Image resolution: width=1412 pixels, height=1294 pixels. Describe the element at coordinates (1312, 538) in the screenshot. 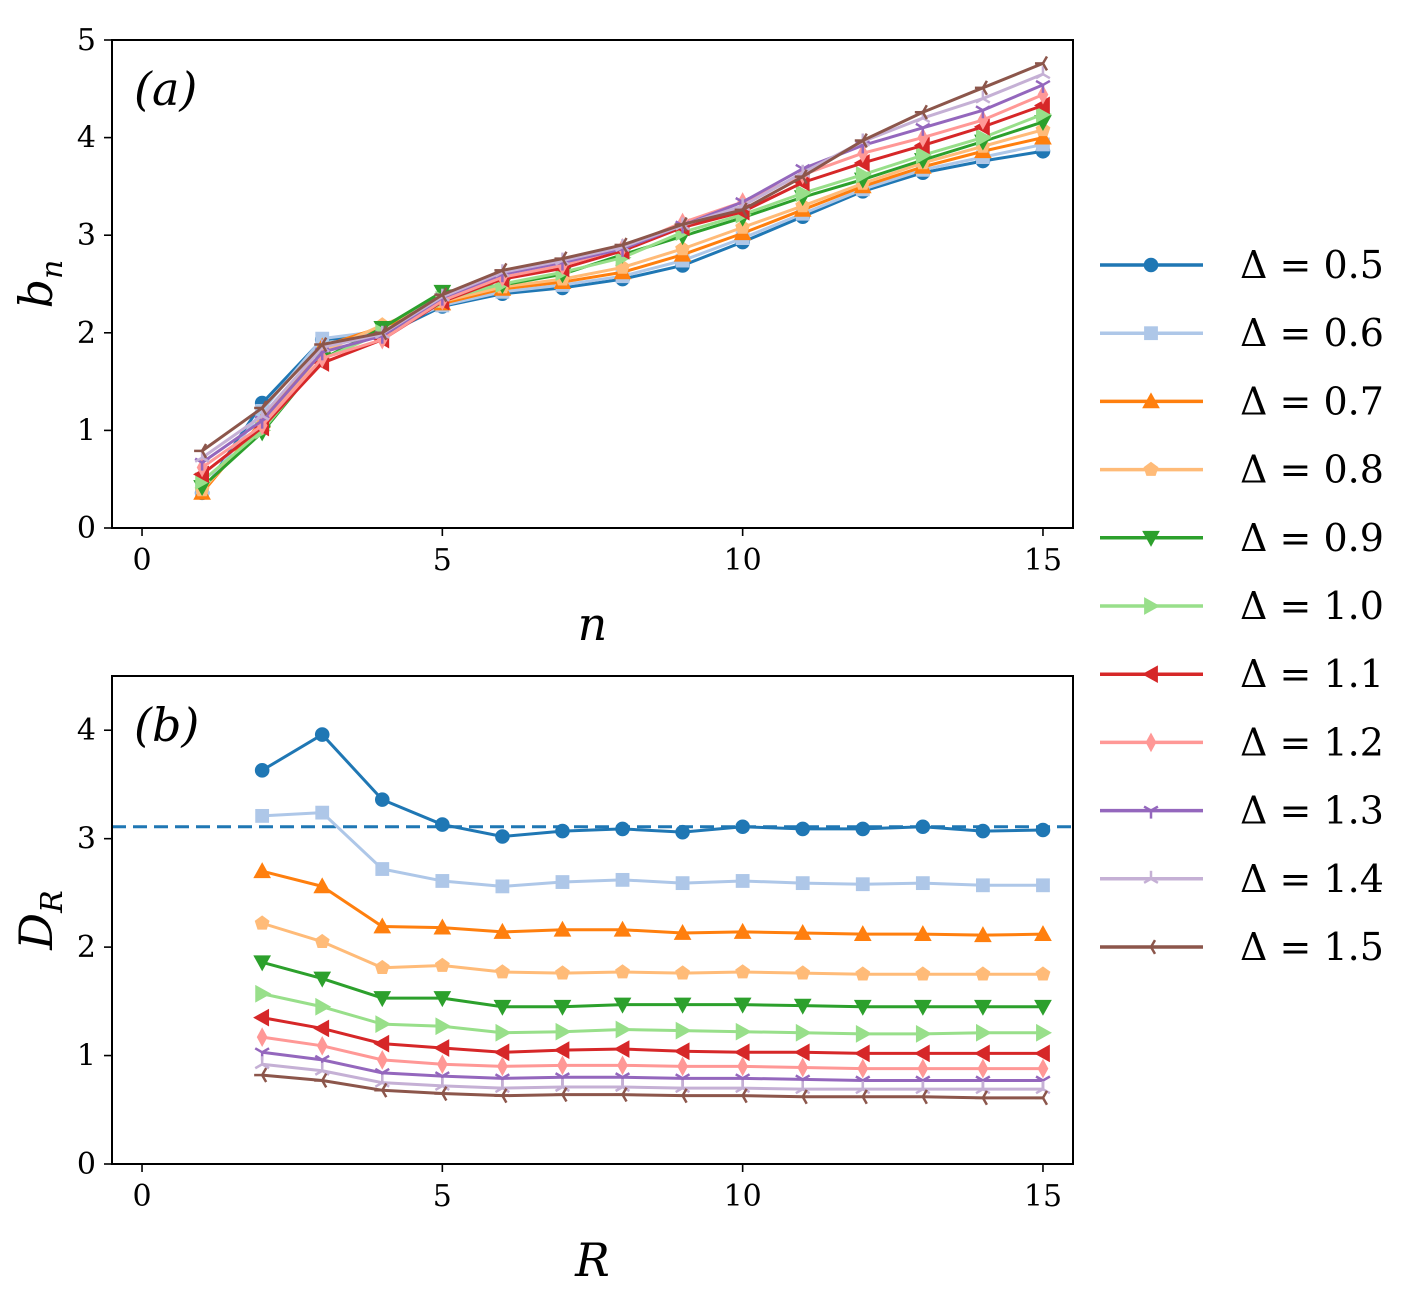

I see `legend-label: Δ = 0.9` at that location.